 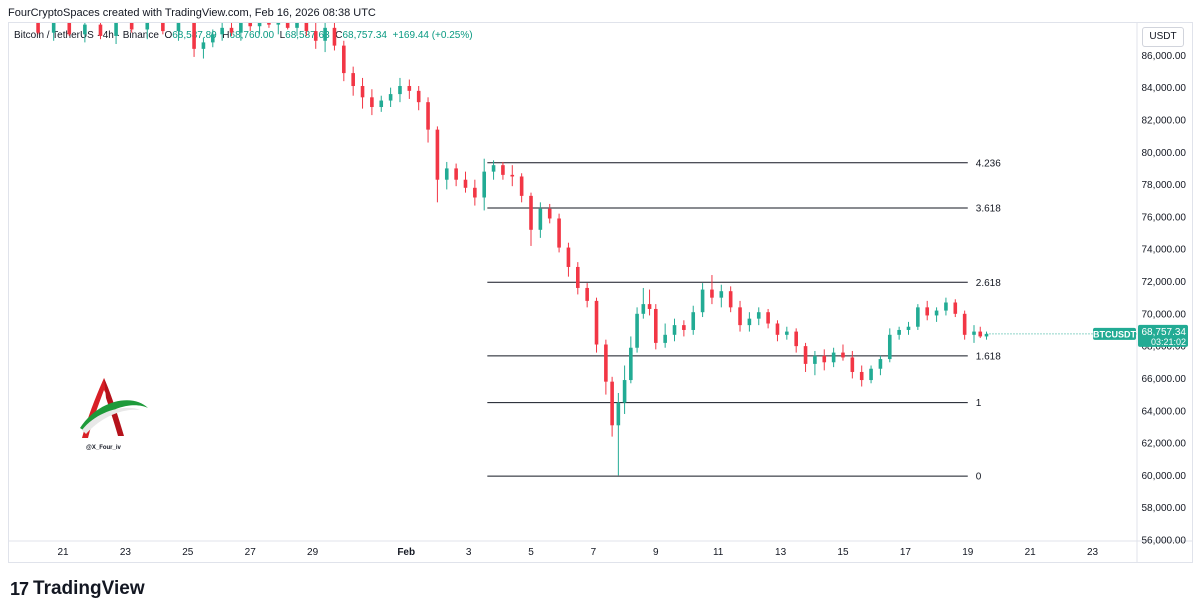 What do you see at coordinates (979, 477) in the screenshot?
I see `fib-level-label: 0` at bounding box center [979, 477].